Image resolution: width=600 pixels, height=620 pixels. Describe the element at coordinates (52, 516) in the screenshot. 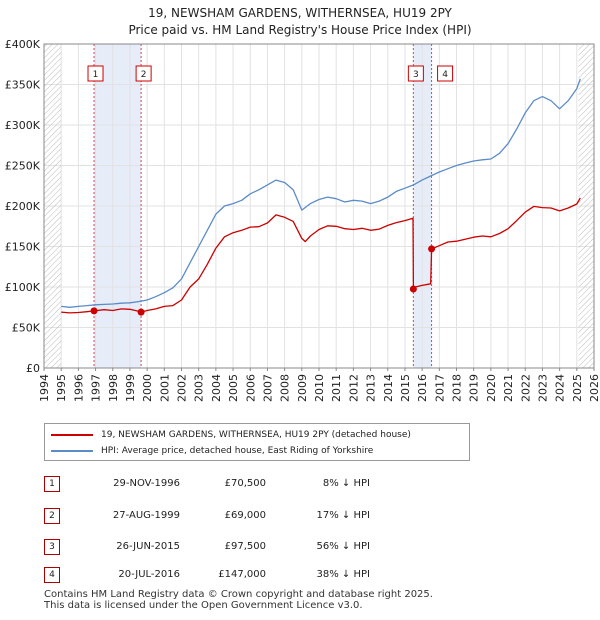

I see `tx-number: 2` at that location.